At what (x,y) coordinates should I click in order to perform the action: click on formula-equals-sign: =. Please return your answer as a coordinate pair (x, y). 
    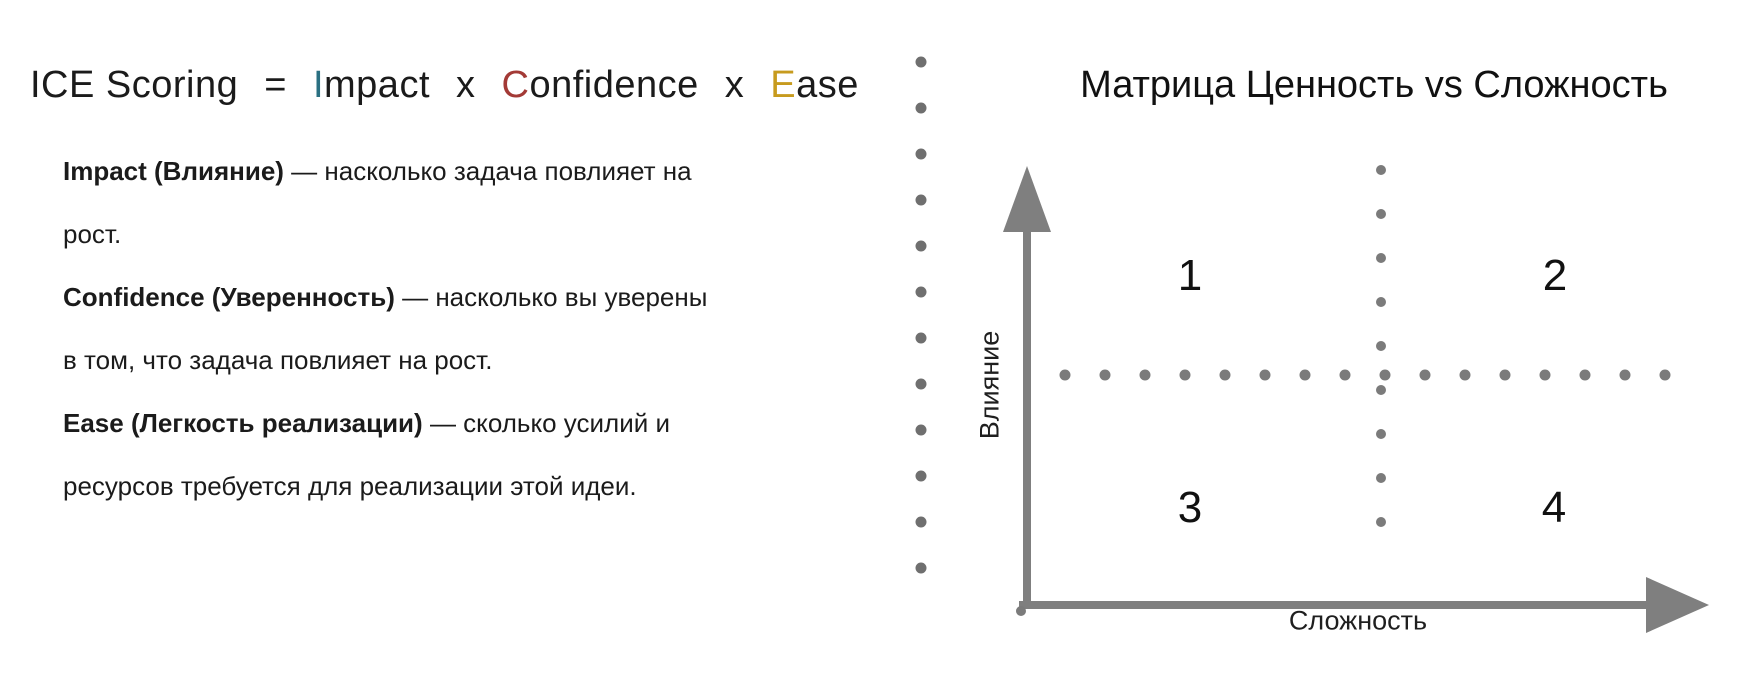
    Looking at the image, I should click on (275, 85).